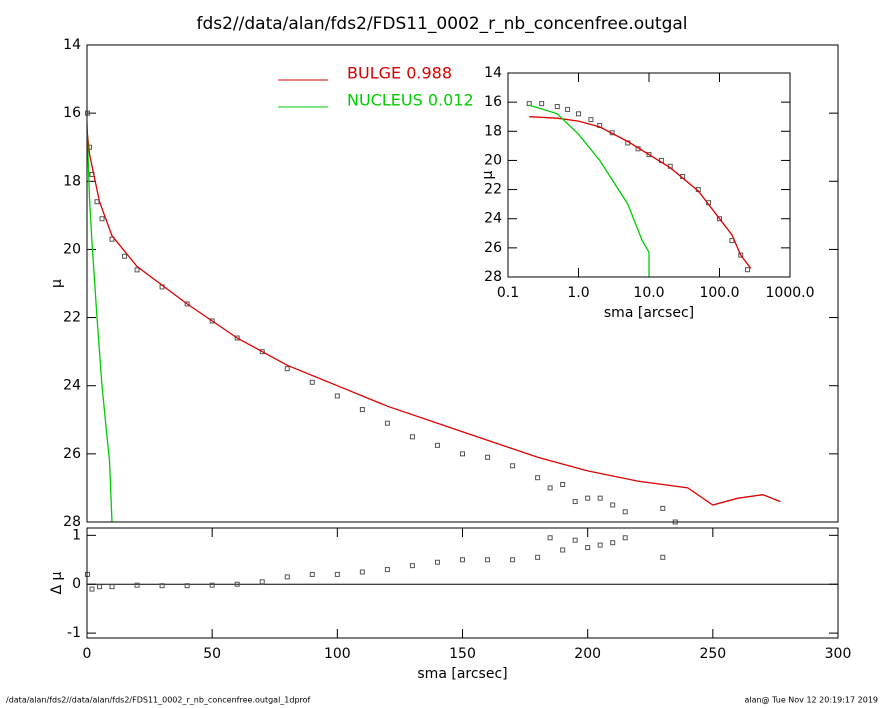  I want to click on y-tick-label: 0, so click(76, 584).